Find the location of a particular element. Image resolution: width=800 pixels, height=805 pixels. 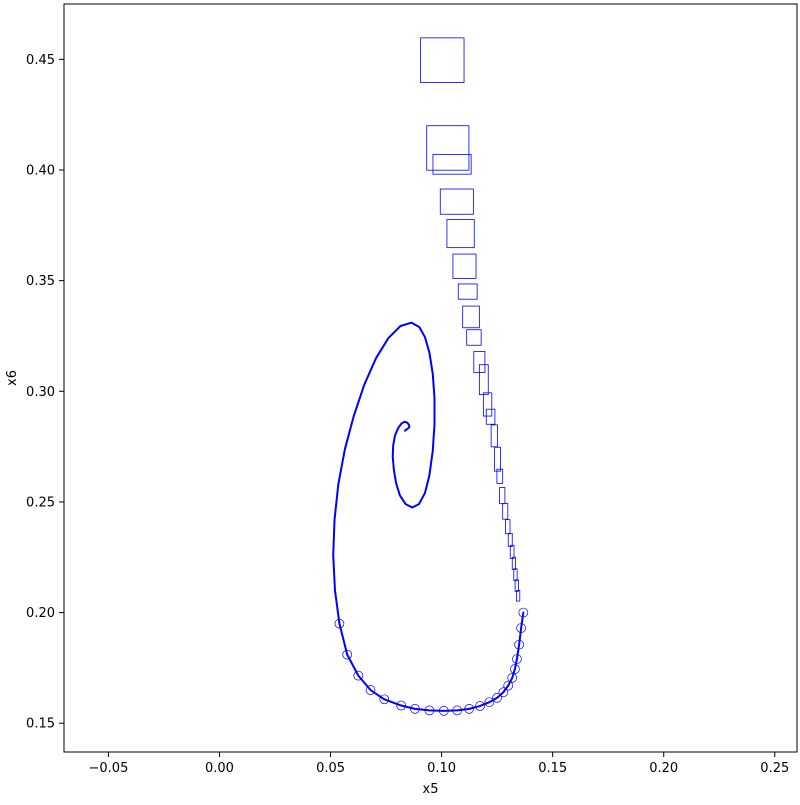

x-tick-label-1: 0.00 is located at coordinates (219, 768).